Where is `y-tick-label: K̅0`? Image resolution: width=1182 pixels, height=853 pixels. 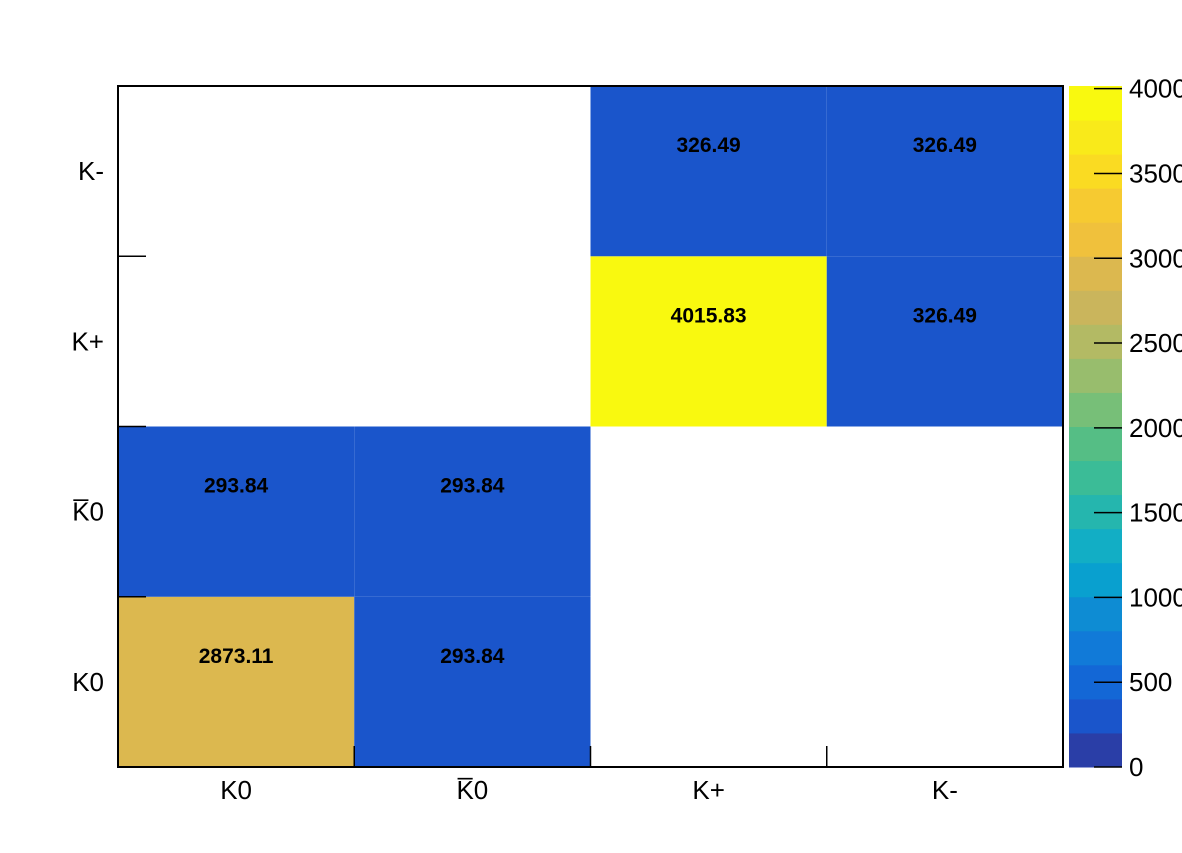
y-tick-label: K̅0 is located at coordinates (88, 512).